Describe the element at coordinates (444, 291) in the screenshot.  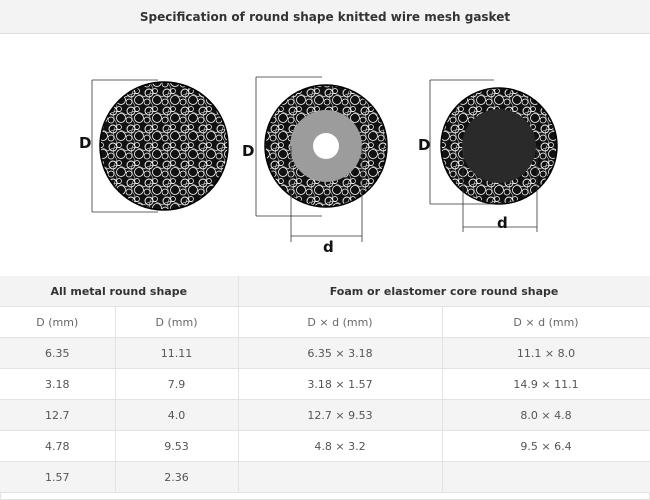
I see `header-foam-core: Foam or elastomer core round shape` at that location.